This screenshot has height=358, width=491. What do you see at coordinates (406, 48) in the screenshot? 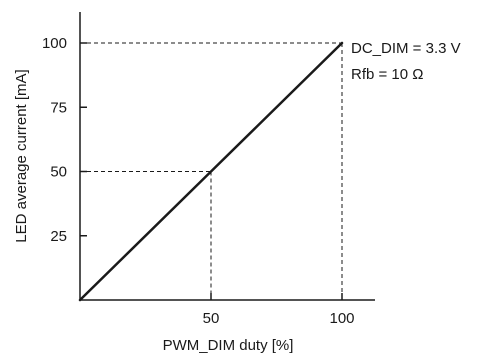
I see `annotation-dc-dim: DC_DIM = 3.3 V` at bounding box center [406, 48].